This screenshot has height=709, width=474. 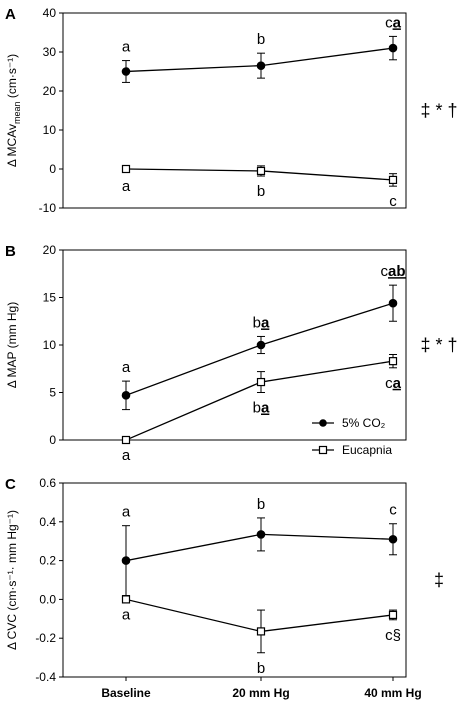 I want to click on y-axis-label: Δ MAP (mm Hg), so click(x=12, y=345).